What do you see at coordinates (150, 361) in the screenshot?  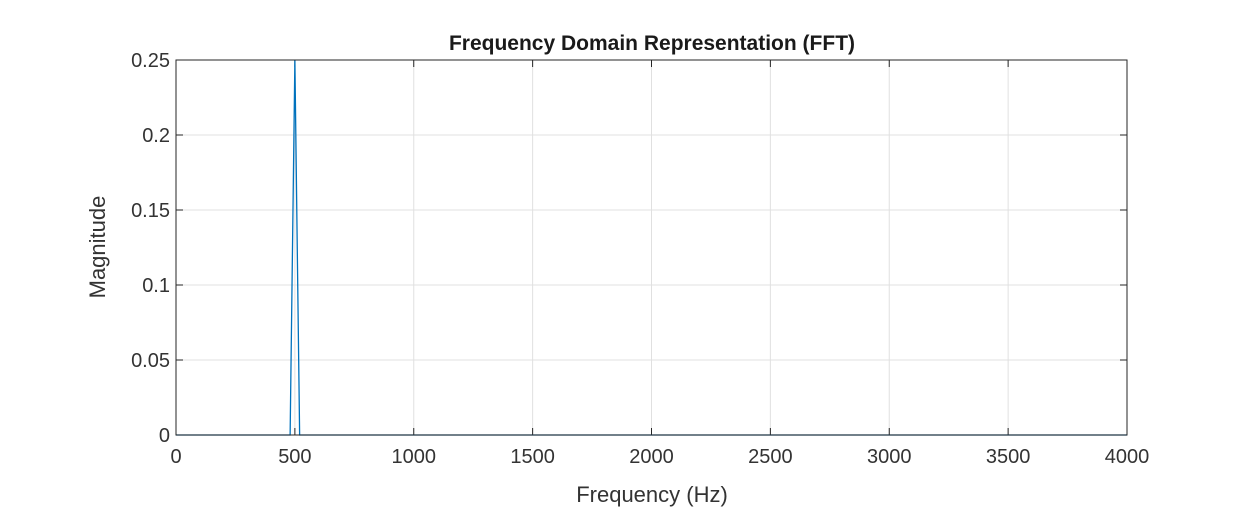 I see `y-tick-label: 0.05` at bounding box center [150, 361].